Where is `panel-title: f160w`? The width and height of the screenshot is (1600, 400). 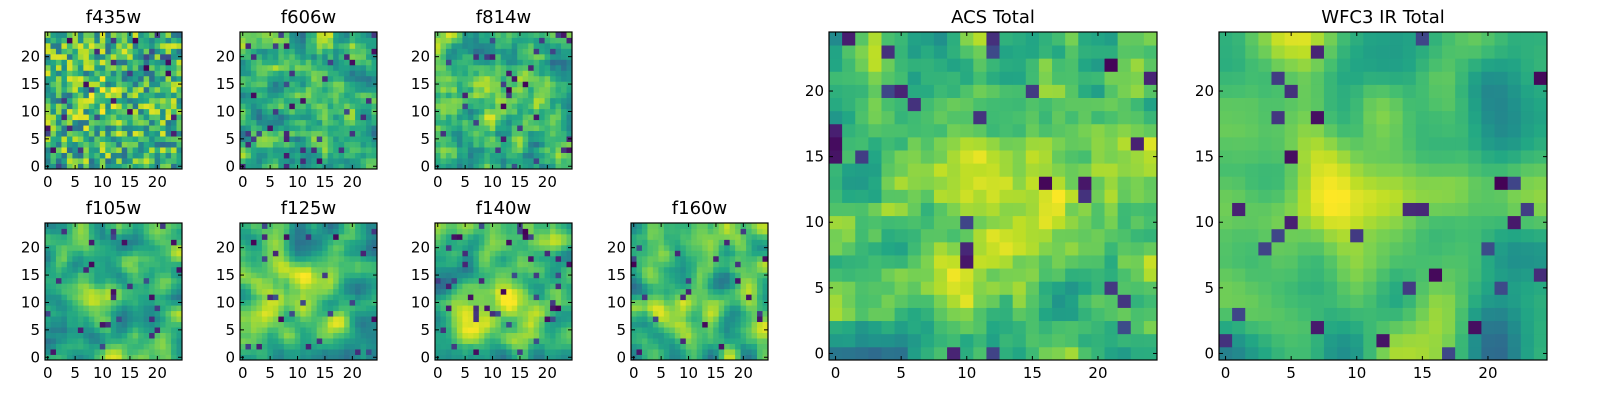
panel-title: f160w is located at coordinates (699, 208).